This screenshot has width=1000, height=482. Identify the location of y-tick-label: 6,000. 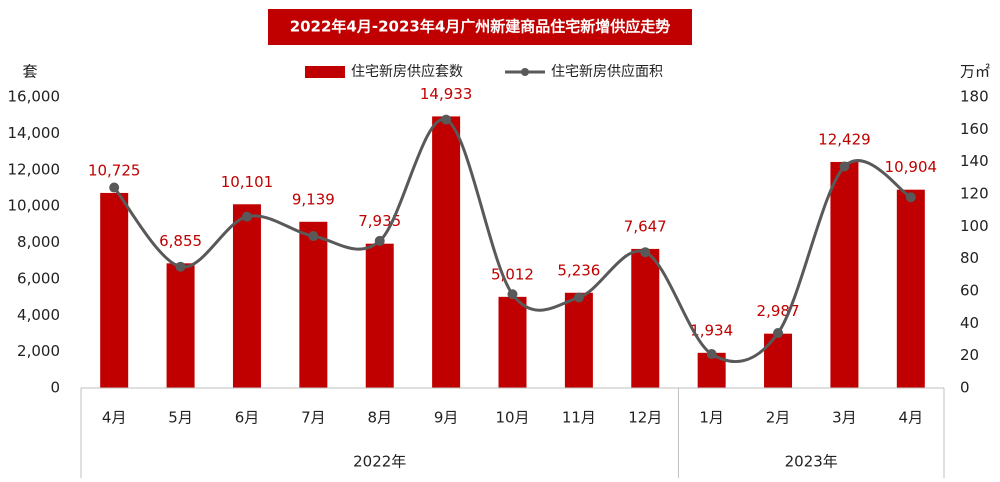
(38, 278).